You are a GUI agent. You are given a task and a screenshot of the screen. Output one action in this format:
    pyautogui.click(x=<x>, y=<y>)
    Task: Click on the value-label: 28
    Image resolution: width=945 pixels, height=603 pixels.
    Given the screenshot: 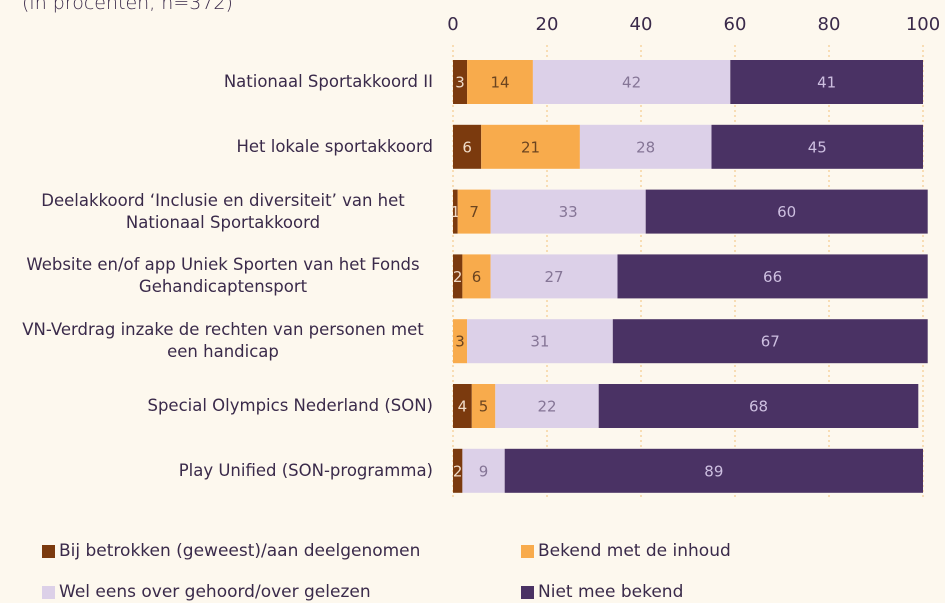 What is the action you would take?
    pyautogui.click(x=645, y=147)
    